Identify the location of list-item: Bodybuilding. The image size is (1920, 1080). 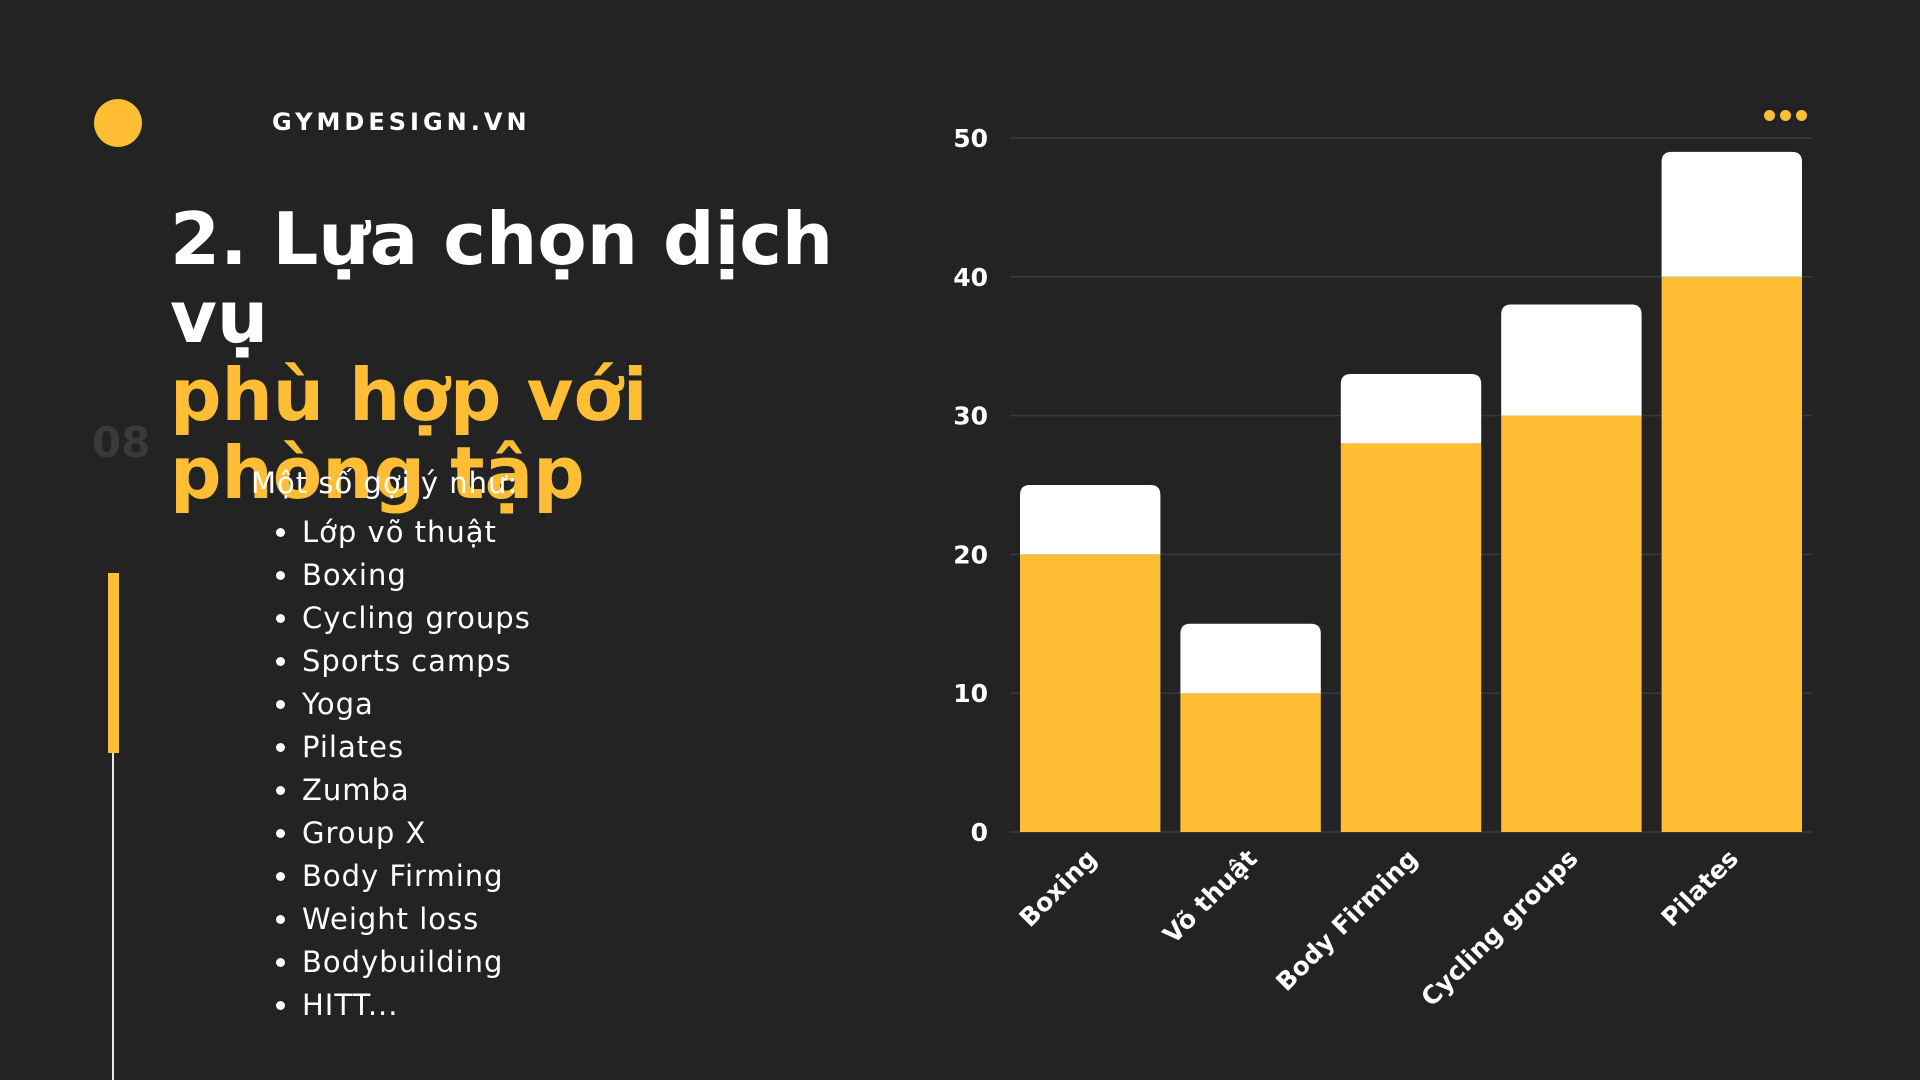
(403, 962).